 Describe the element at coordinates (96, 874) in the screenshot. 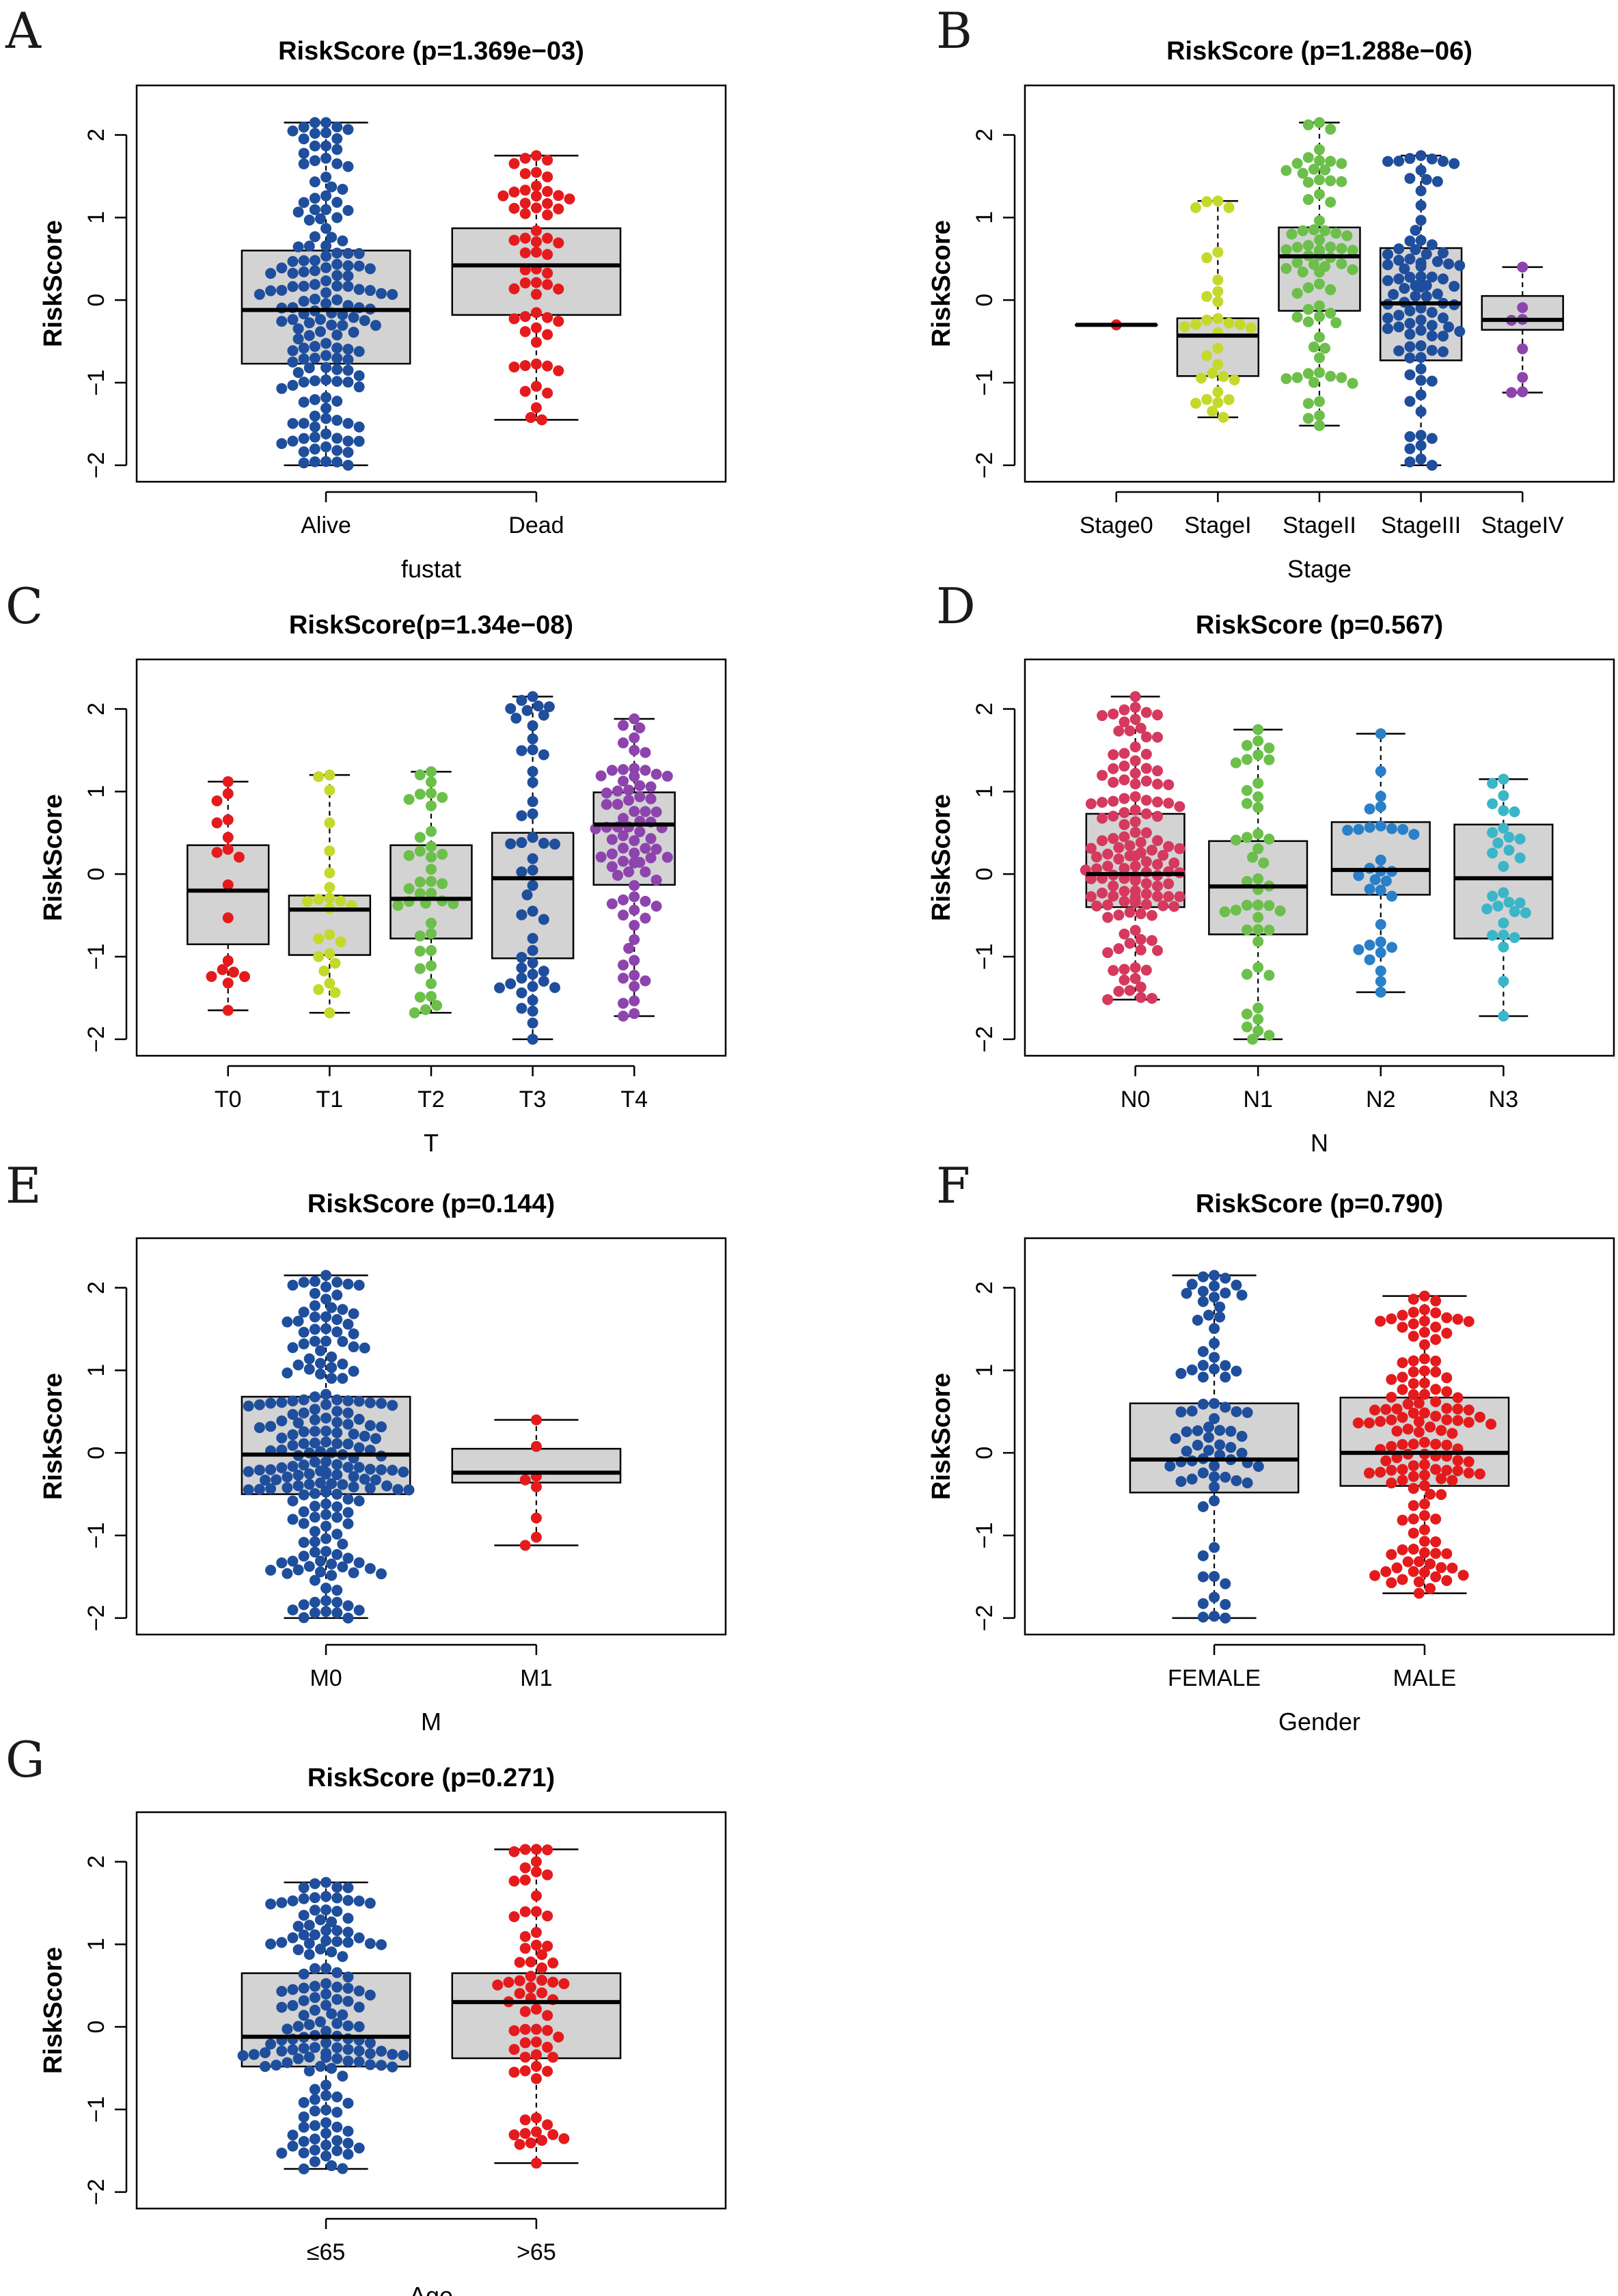

I see `y-tick-label: 0` at that location.